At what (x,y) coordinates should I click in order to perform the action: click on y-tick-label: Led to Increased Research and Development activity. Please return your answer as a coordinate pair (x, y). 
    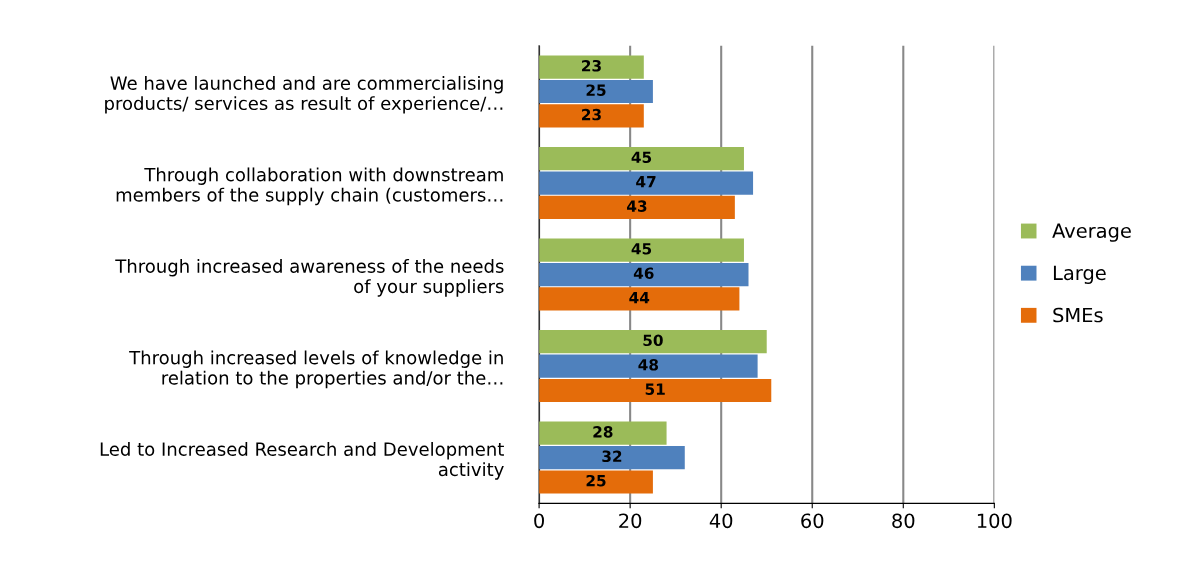
    Looking at the image, I should click on (302, 461).